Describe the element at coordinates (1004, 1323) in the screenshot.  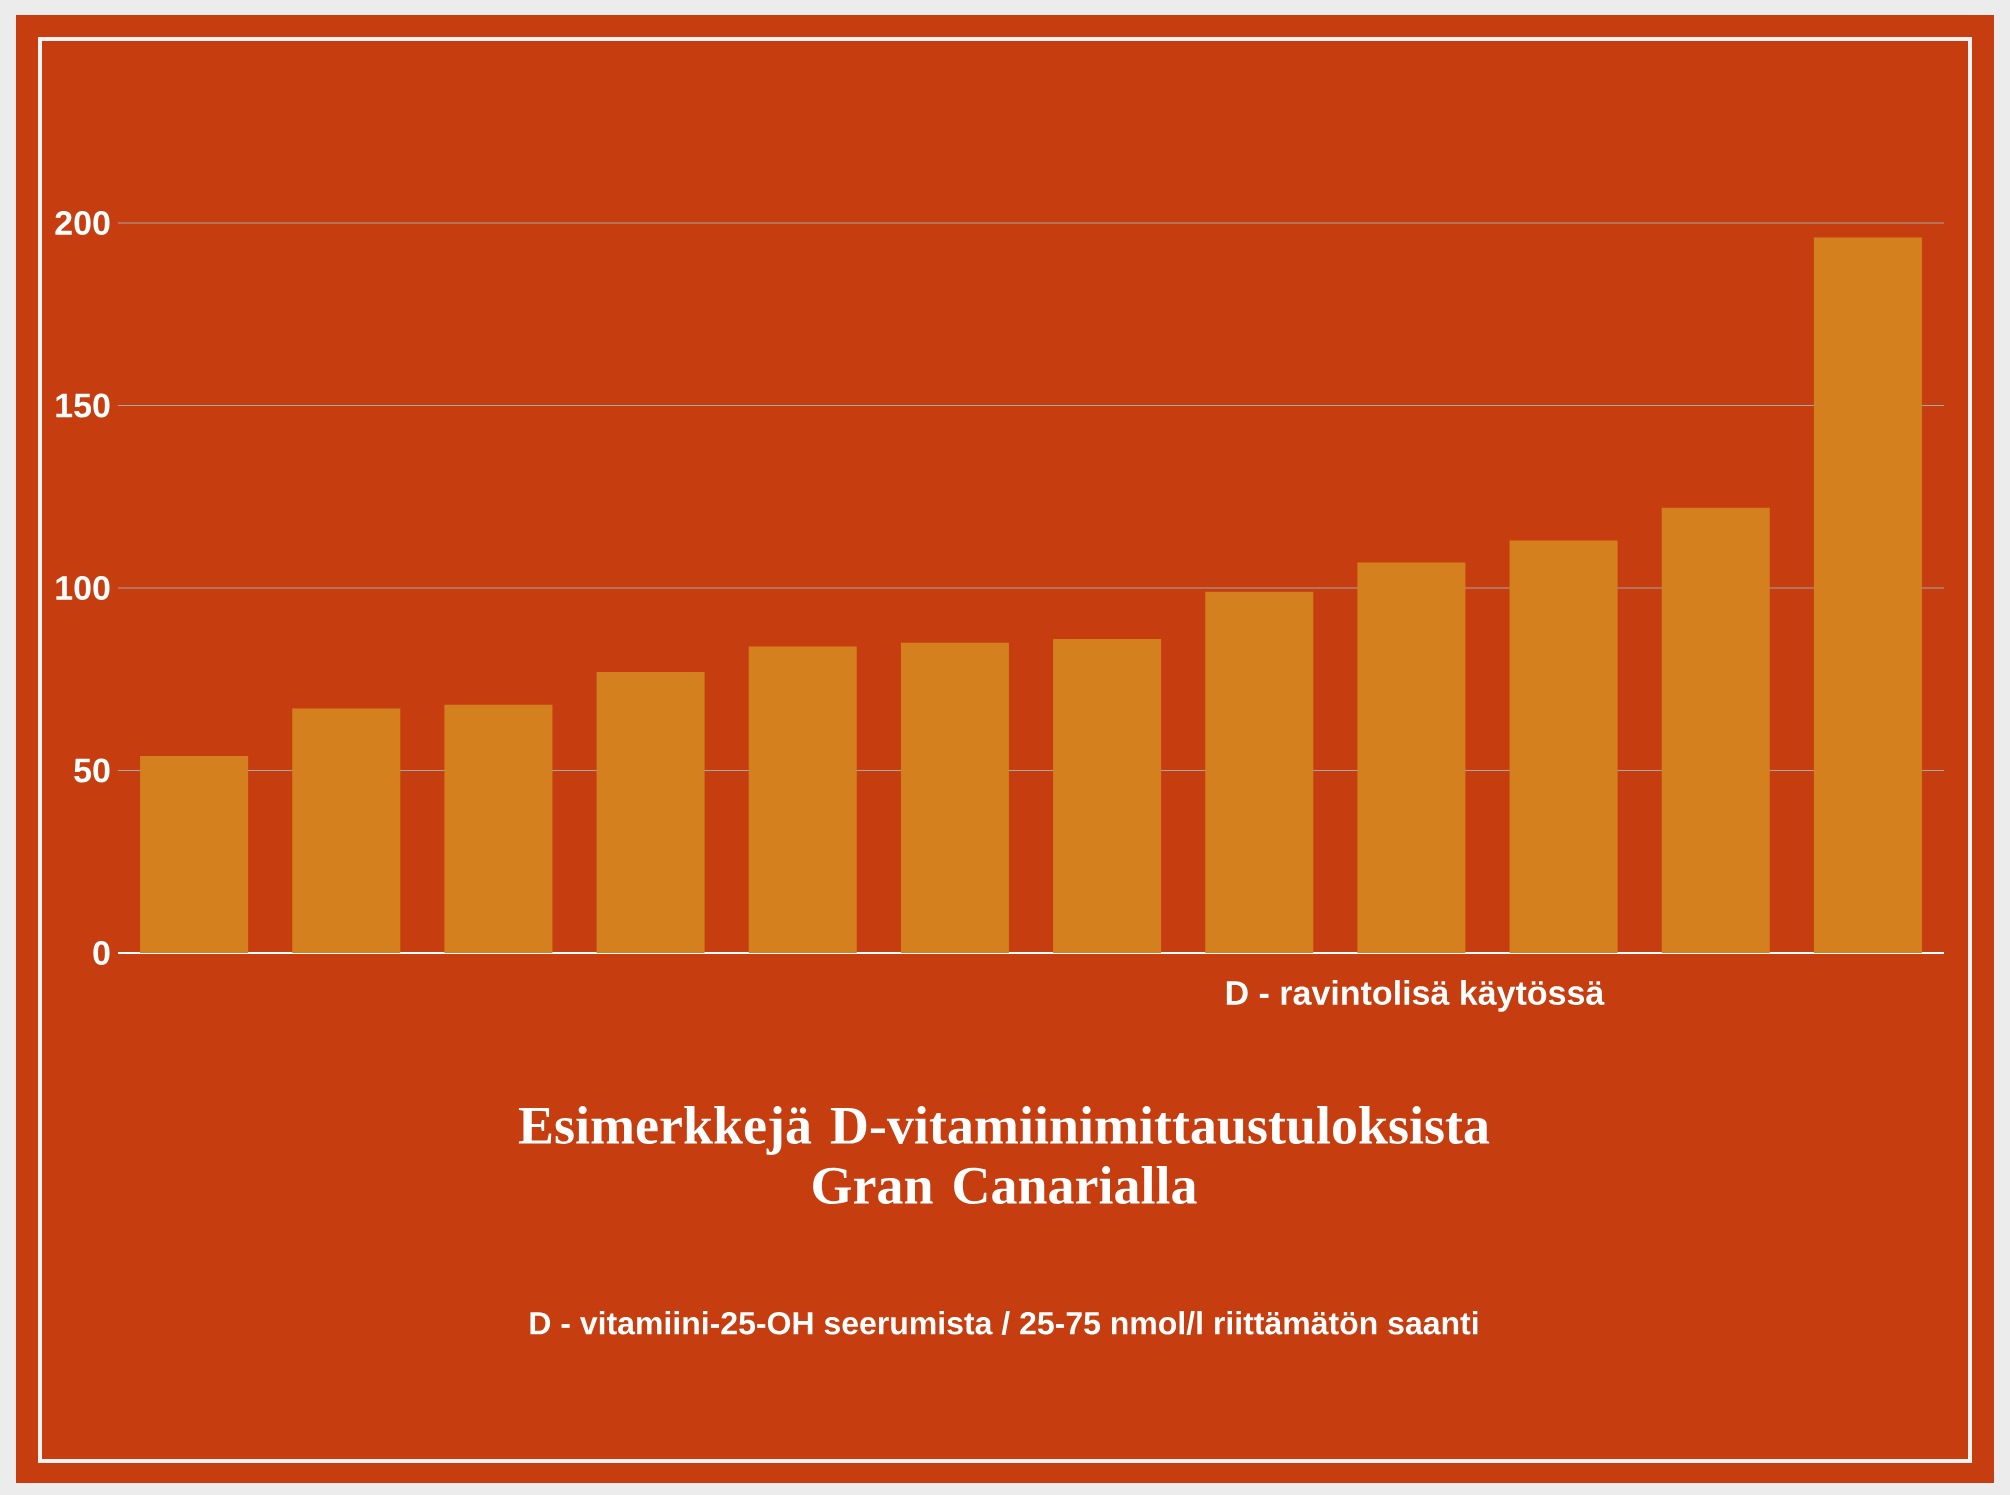
I see `text: D - vitamiini-25-OH seerumista / 25-75 nmol/l riittämätön saanti` at that location.